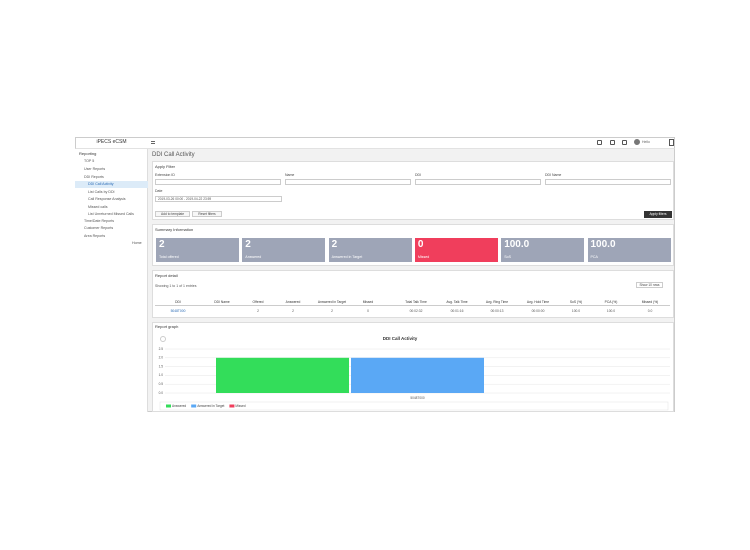  What do you see at coordinates (258, 302) in the screenshot?
I see `column-header: Offered` at bounding box center [258, 302].